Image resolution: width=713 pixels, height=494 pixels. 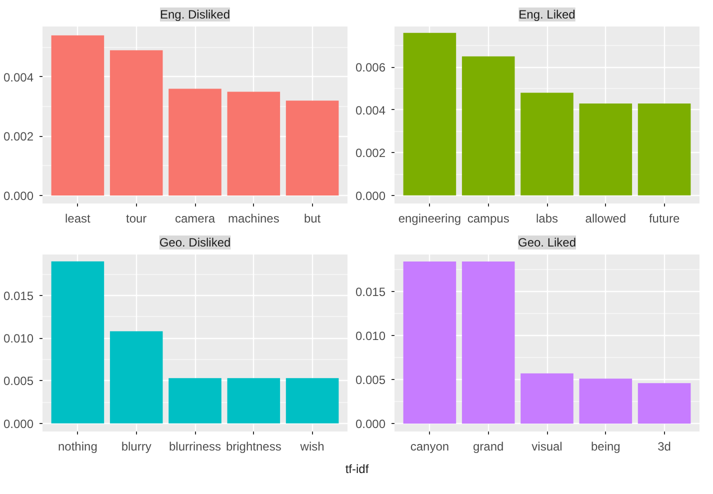 I want to click on x-tick-label: visual, so click(x=547, y=447).